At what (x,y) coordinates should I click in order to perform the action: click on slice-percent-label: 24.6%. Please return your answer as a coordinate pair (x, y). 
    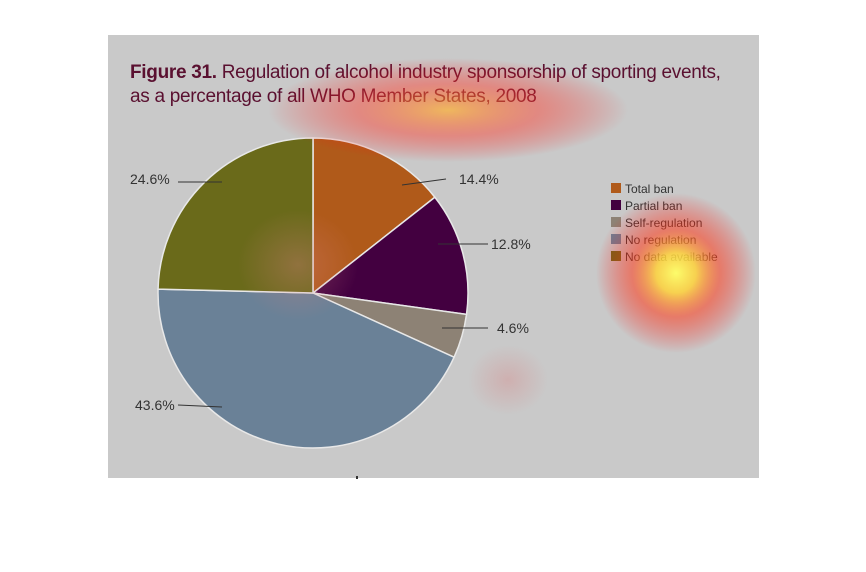
    Looking at the image, I should click on (150, 179).